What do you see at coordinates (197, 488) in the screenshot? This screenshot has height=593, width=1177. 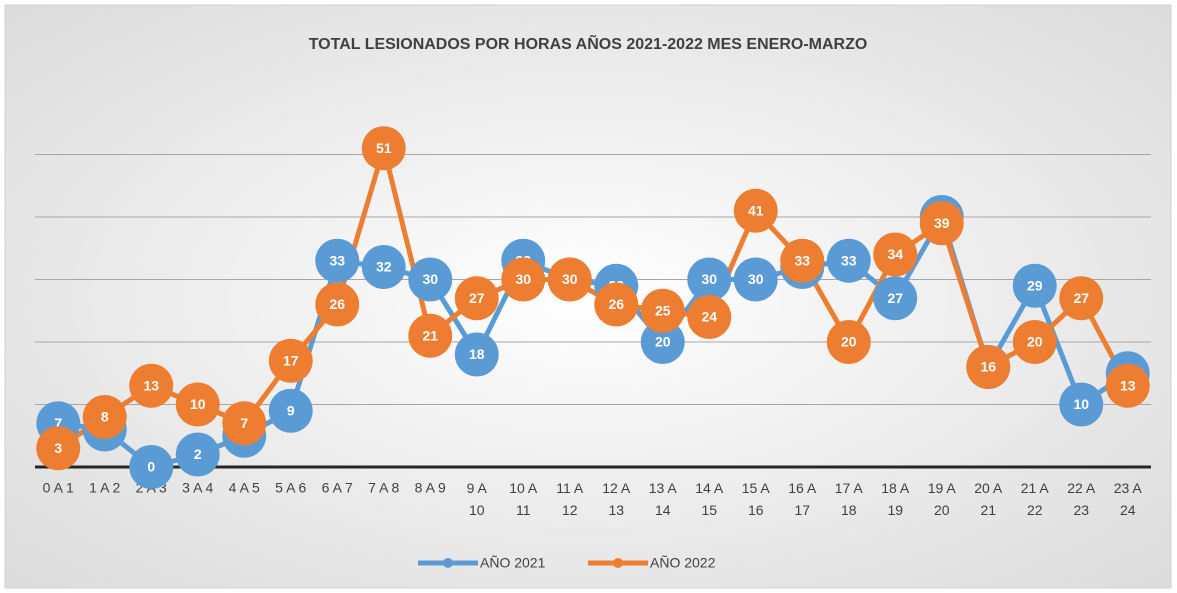 I see `x-tick-label: 3 A 4` at bounding box center [197, 488].